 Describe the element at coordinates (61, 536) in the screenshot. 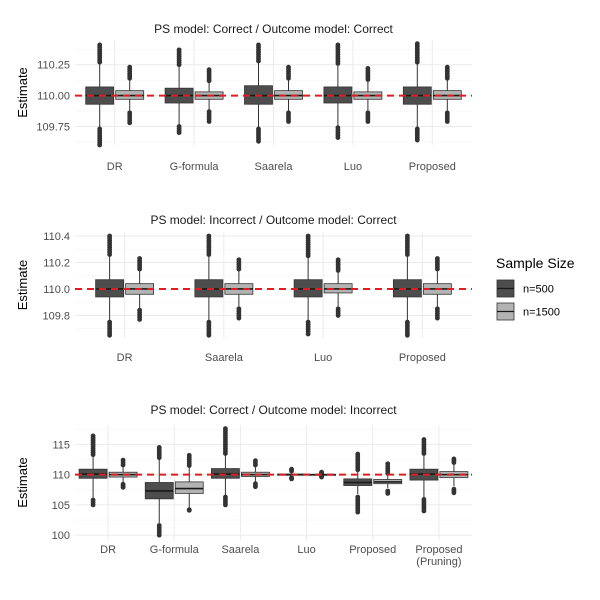

I see `y-tick-label: 100` at that location.